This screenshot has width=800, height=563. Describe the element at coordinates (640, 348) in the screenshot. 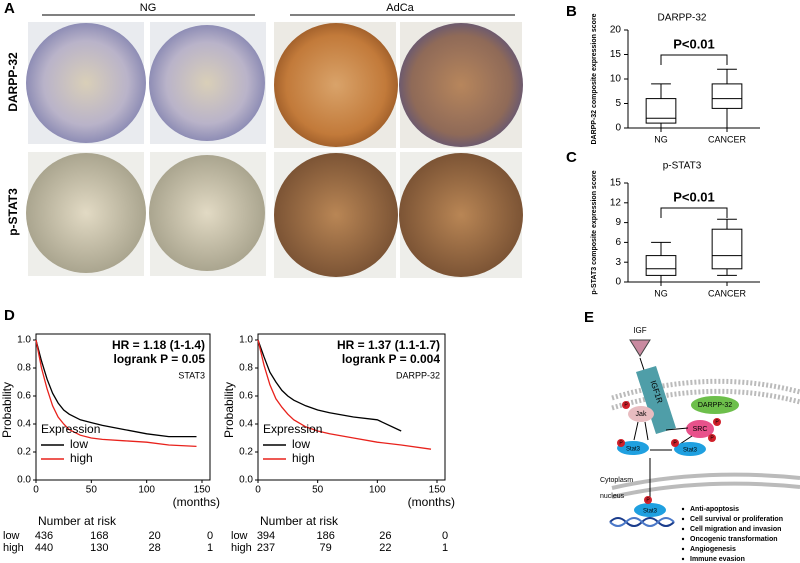

I see `ligand-shape` at that location.